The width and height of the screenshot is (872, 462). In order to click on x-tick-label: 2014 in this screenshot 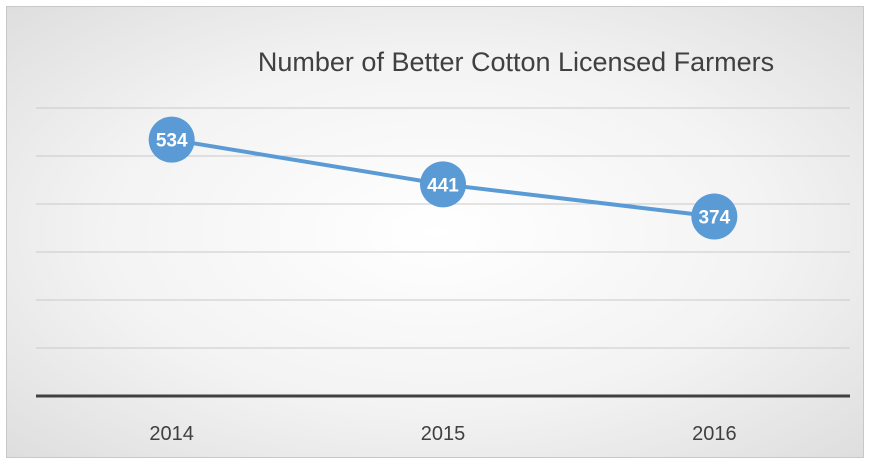, I will do `click(171, 434)`.